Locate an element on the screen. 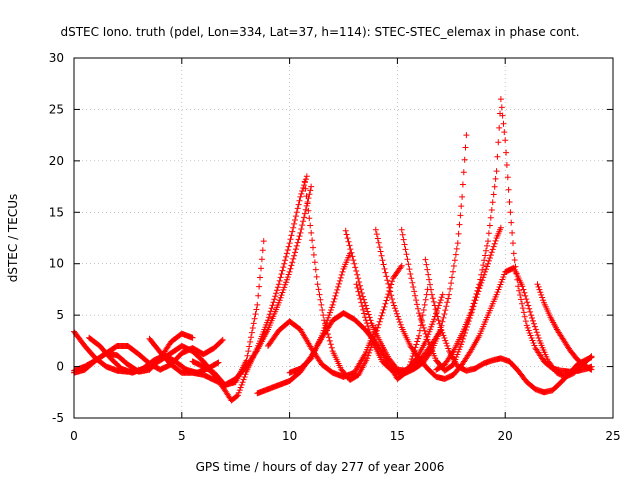  x-axis-label: GPS time / hours of day 277 of year 2006 is located at coordinates (320, 467).